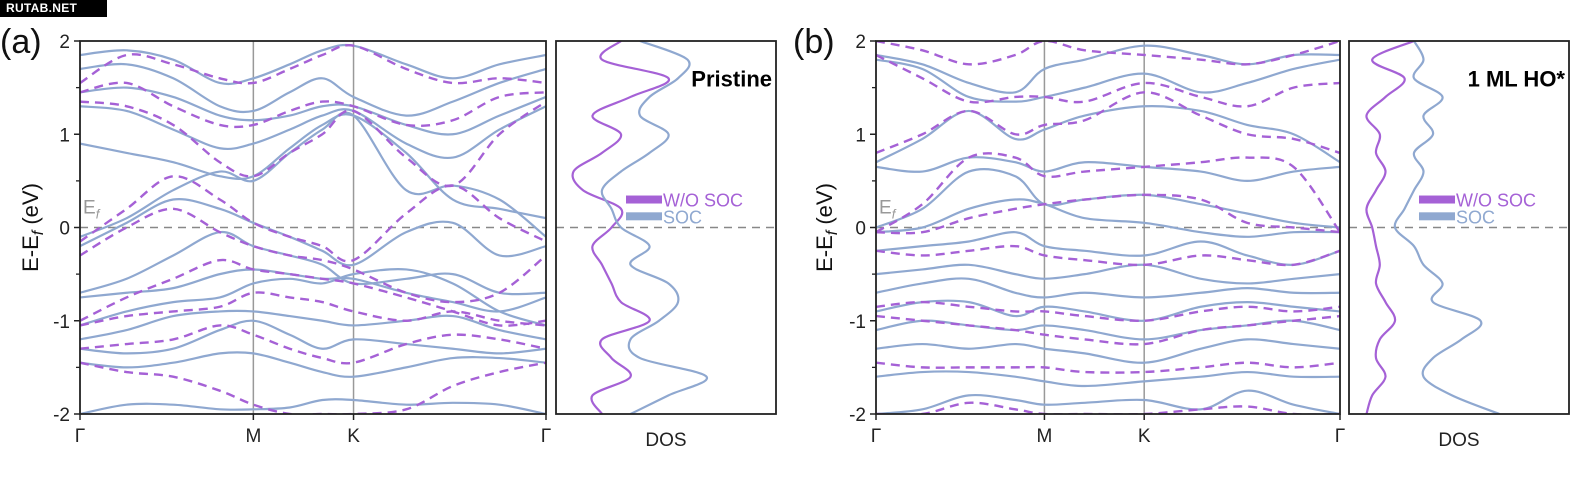 The width and height of the screenshot is (1592, 485). Describe the element at coordinates (1517, 78) in the screenshot. I see `panel-title: 1 ML HO*` at that location.